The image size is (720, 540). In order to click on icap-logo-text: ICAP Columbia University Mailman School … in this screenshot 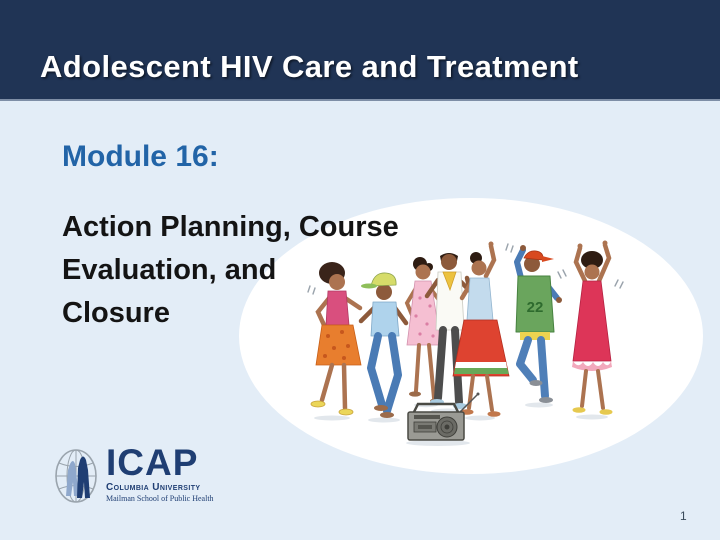, I will do `click(160, 472)`.